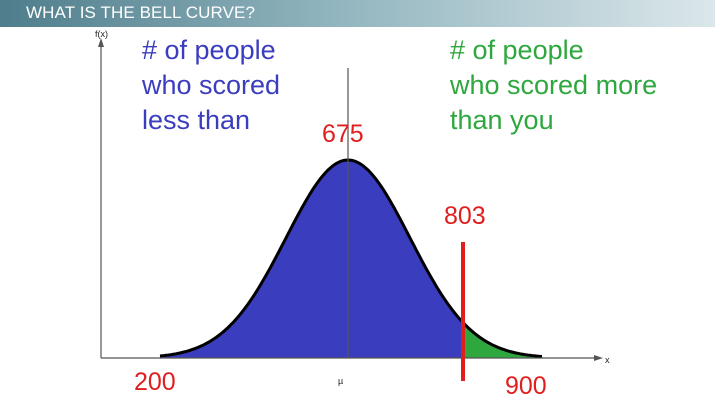 The height and width of the screenshot is (402, 715). Describe the element at coordinates (598, 358) in the screenshot. I see `x-axis-arrow` at that location.